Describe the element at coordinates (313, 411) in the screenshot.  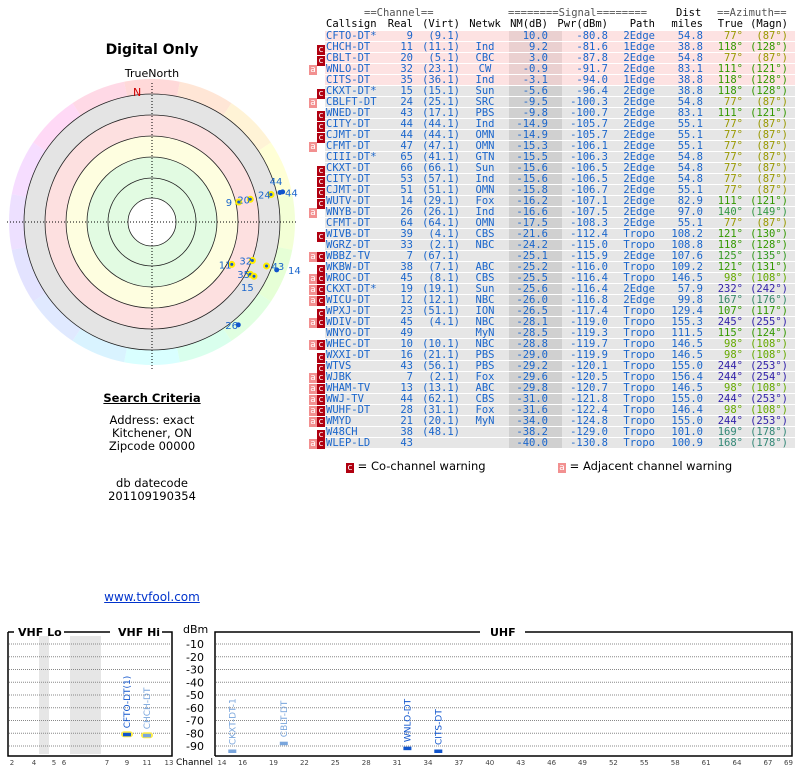
I see `adjacent-channel-warning-icon: a` at that location.